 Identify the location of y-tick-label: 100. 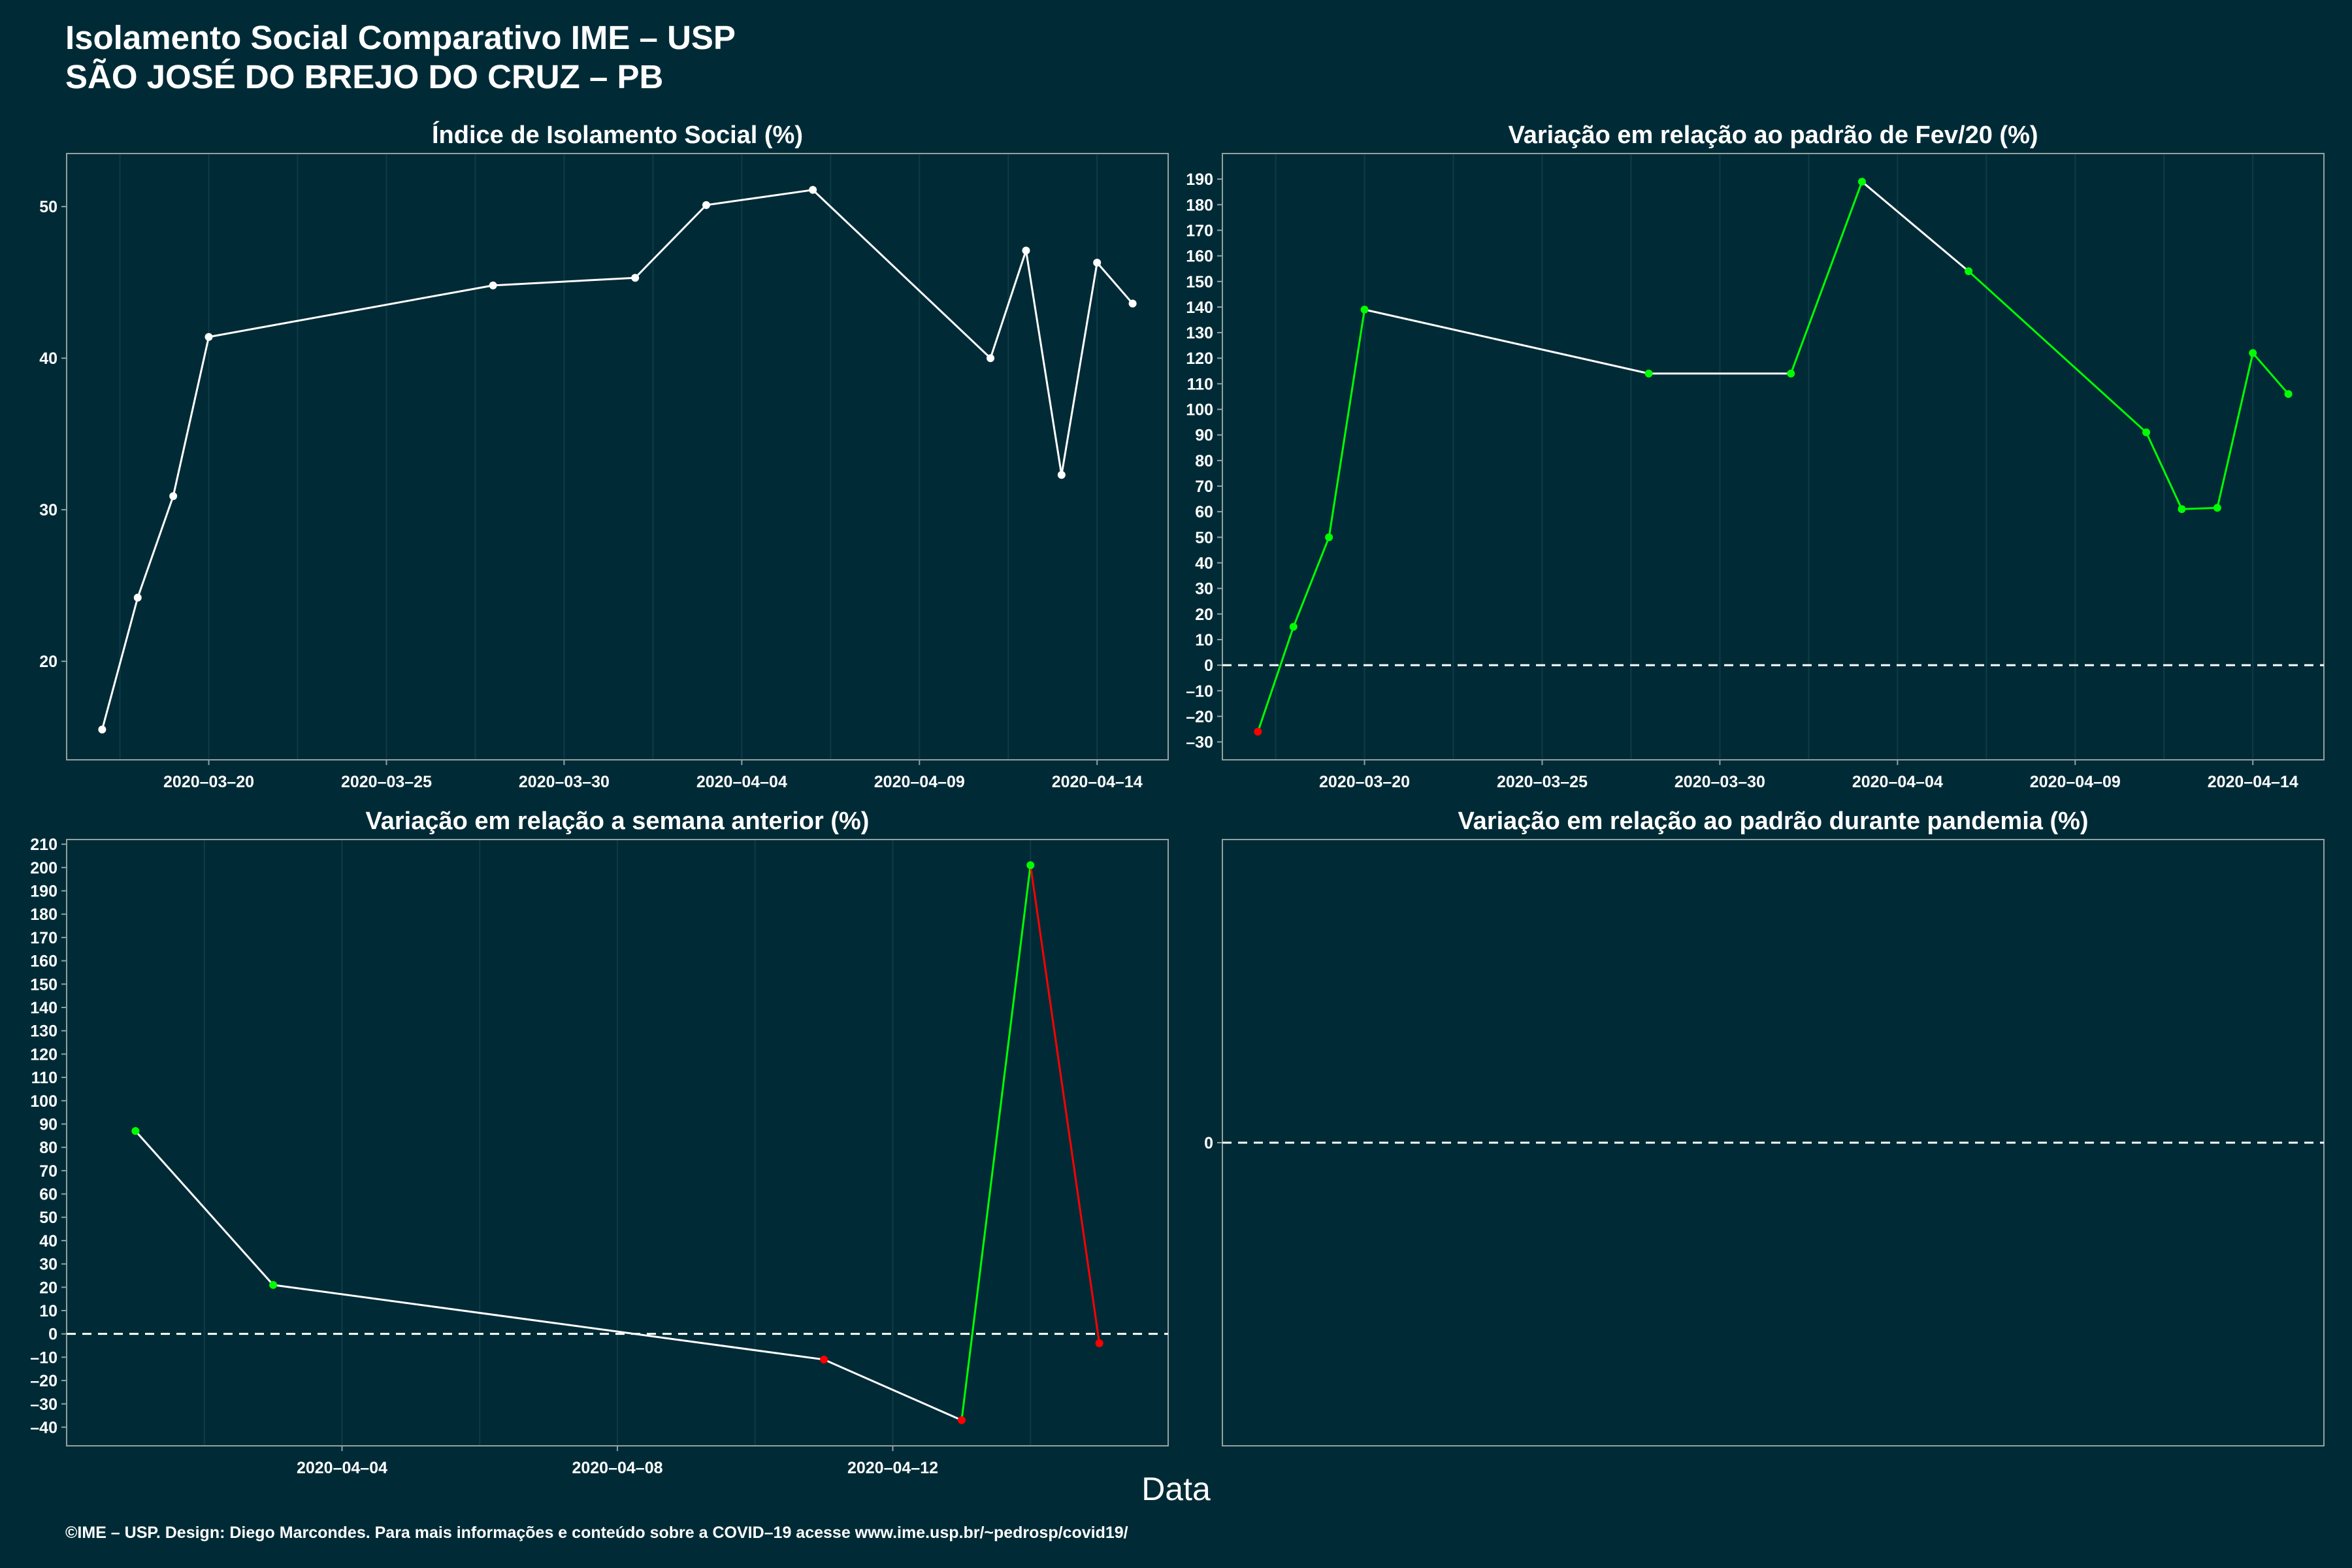
(43, 1101).